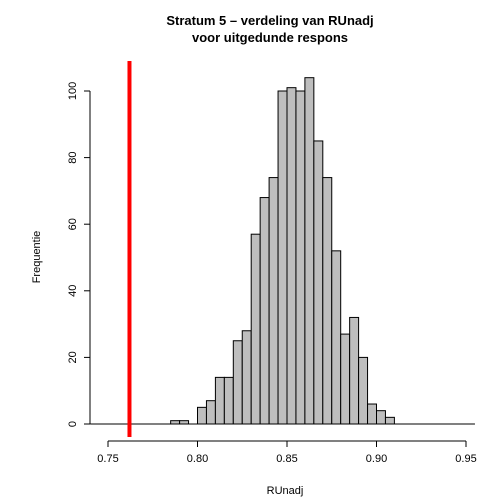 This screenshot has width=494, height=501. What do you see at coordinates (287, 452) in the screenshot?
I see `x-axis: 0.75 0.80 0.85 0.90 0.95` at bounding box center [287, 452].